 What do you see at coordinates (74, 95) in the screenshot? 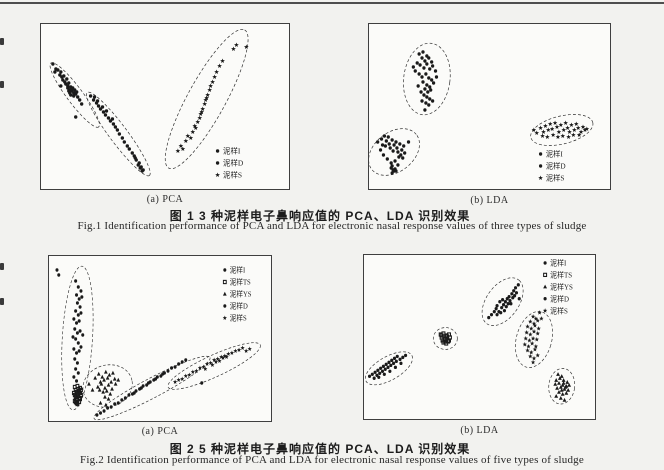
I see `cluster-ellipse` at bounding box center [74, 95].